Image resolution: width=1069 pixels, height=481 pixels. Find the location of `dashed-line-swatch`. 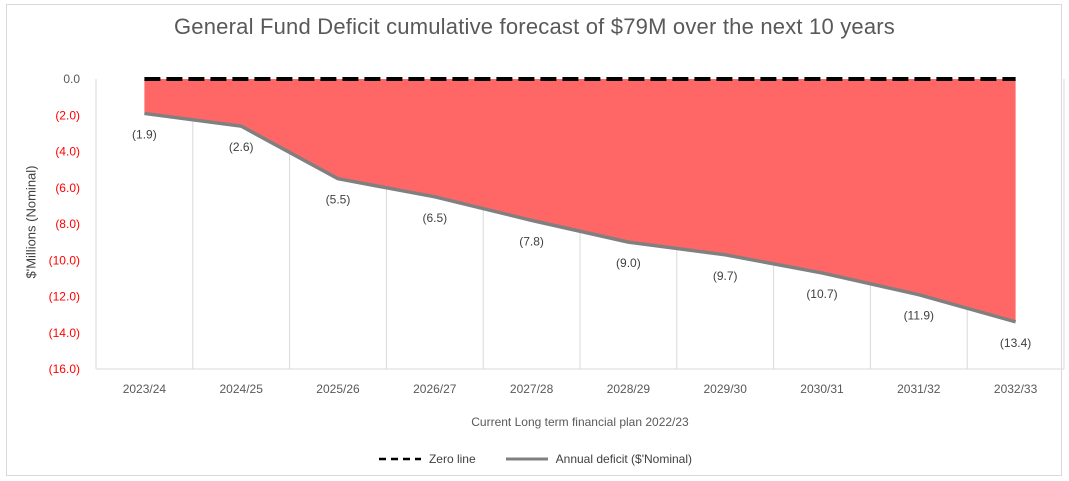

dashed-line-swatch is located at coordinates (399, 459).